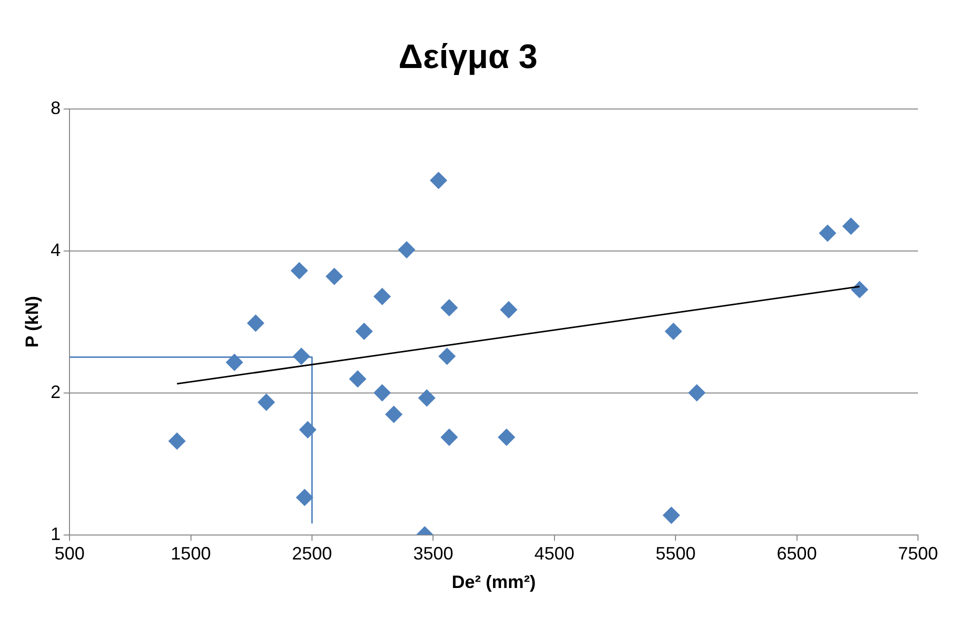  What do you see at coordinates (55, 108) in the screenshot?
I see `y-tick-label: 8` at bounding box center [55, 108].